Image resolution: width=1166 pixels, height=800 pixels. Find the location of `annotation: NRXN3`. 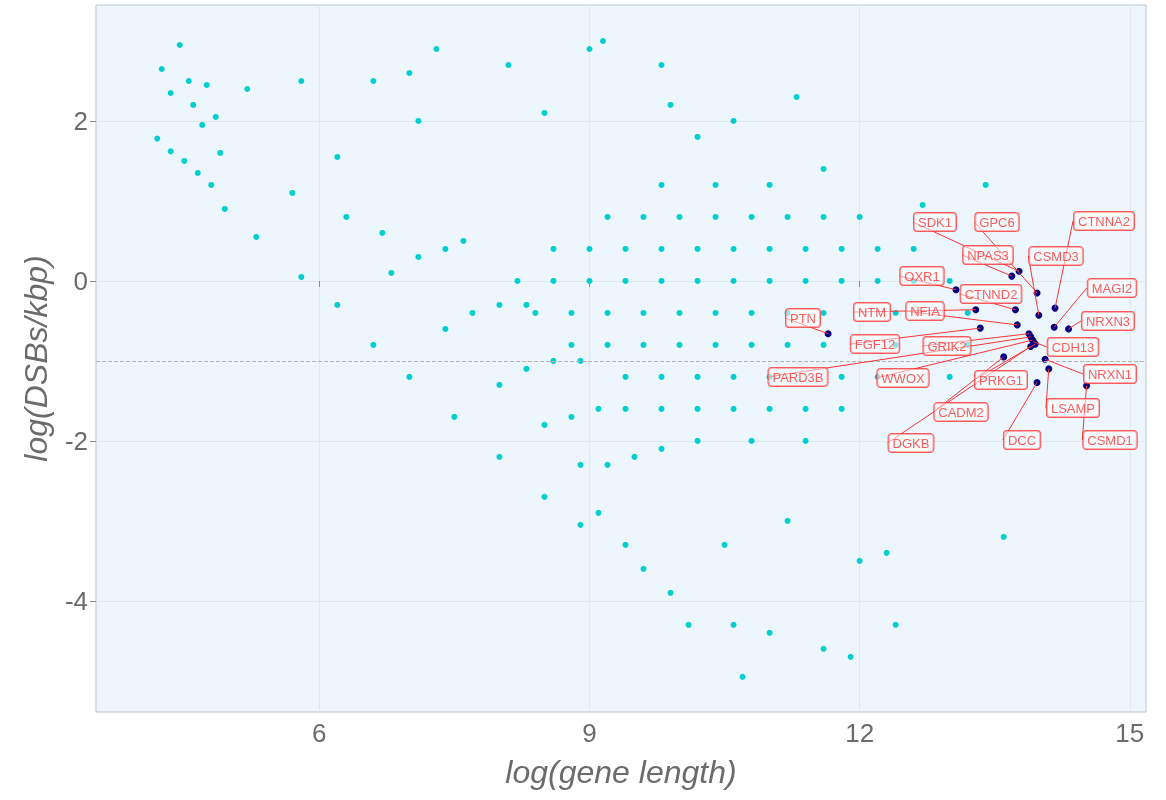

annotation: NRXN3 is located at coordinates (1108, 321).